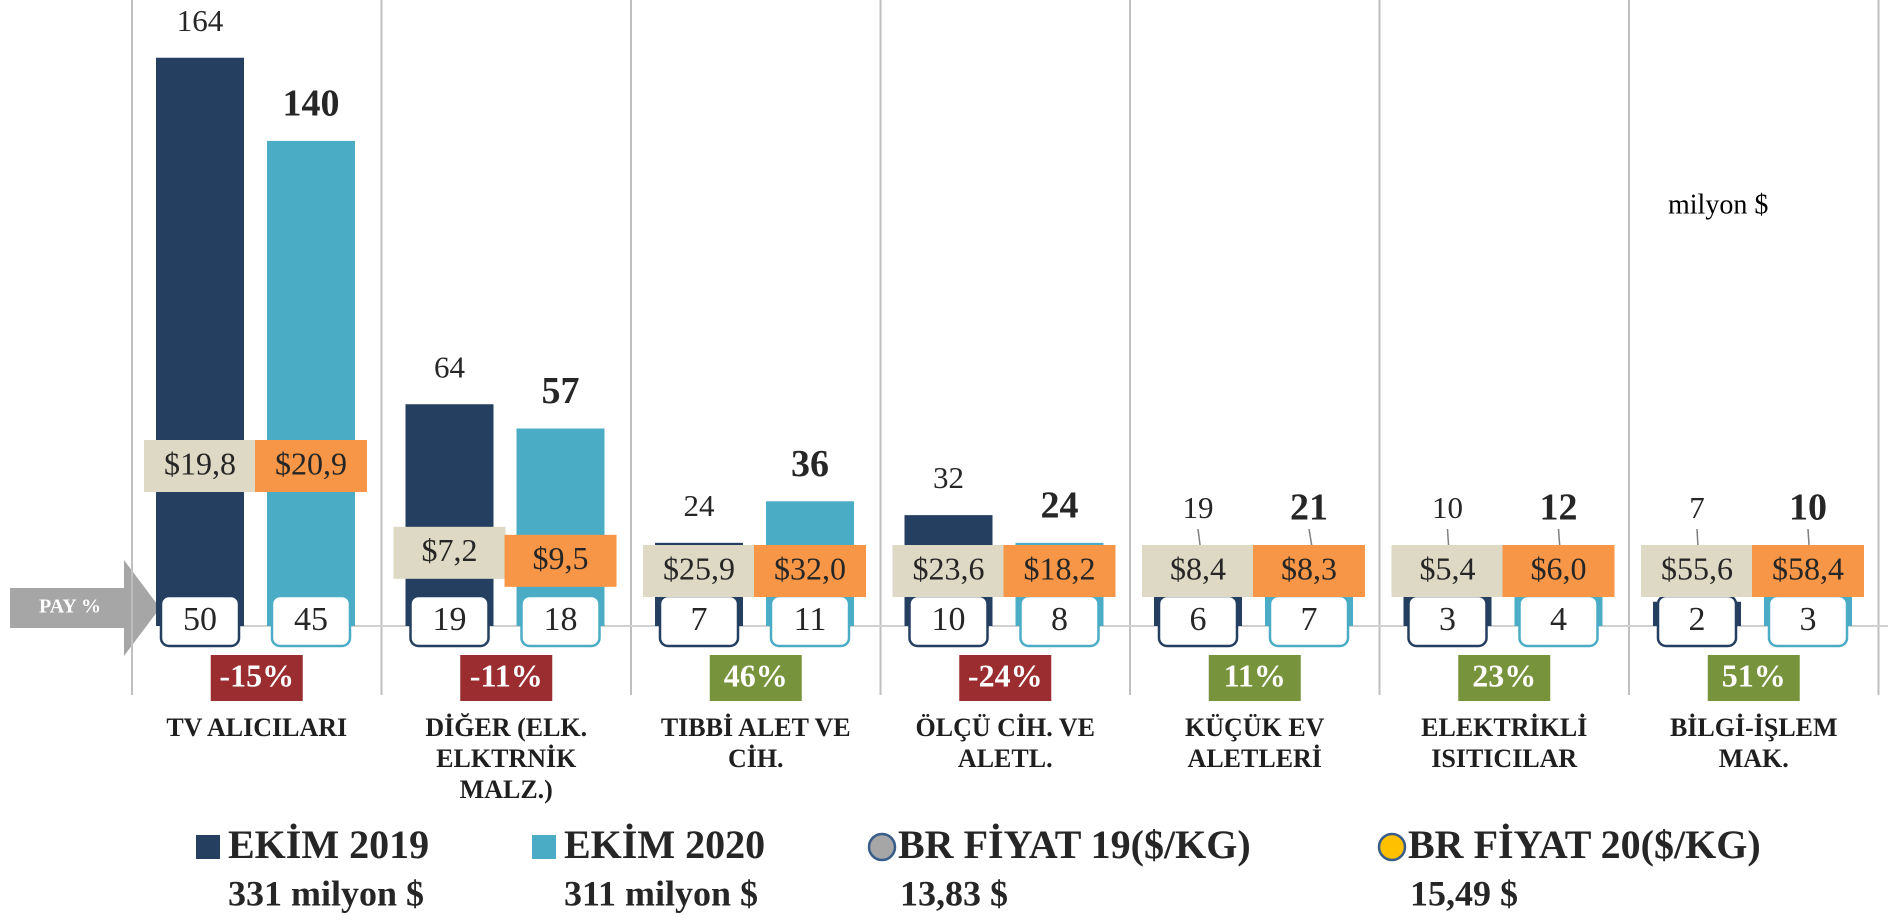  Describe the element at coordinates (1558, 619) in the screenshot. I see `share-label: 4` at that location.